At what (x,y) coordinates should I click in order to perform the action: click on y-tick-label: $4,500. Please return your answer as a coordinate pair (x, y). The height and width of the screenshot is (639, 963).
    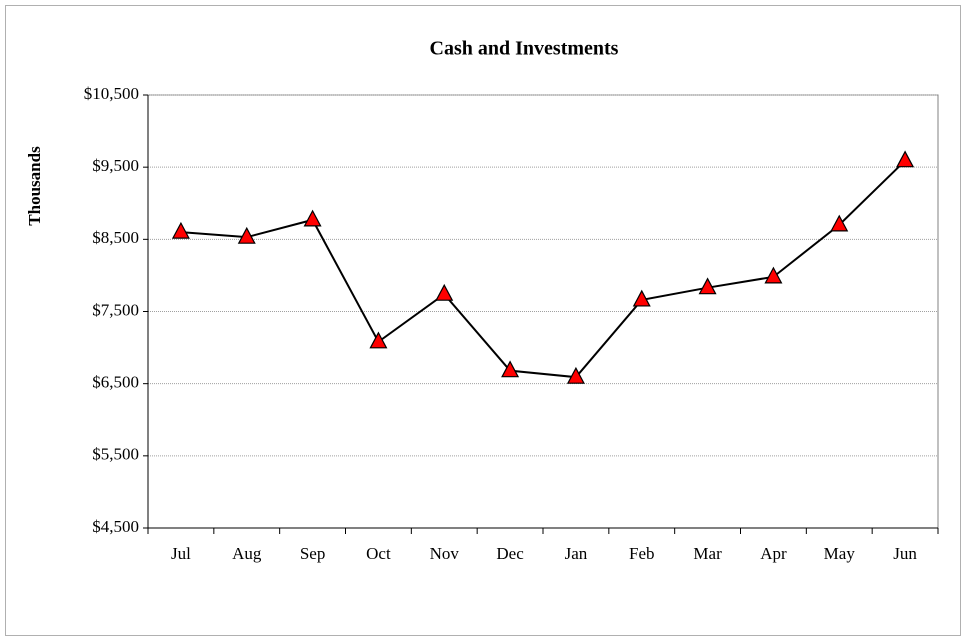
    Looking at the image, I should click on (115, 526).